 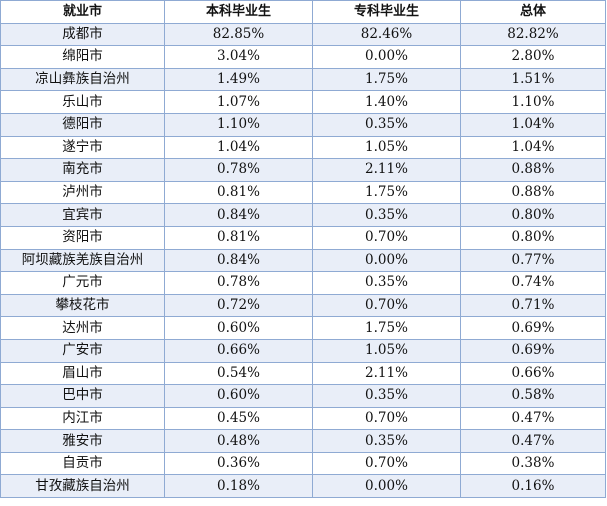 I want to click on table-header-row: 就业市 本科毕业生 专科毕业生 总体, so click(x=303, y=12).